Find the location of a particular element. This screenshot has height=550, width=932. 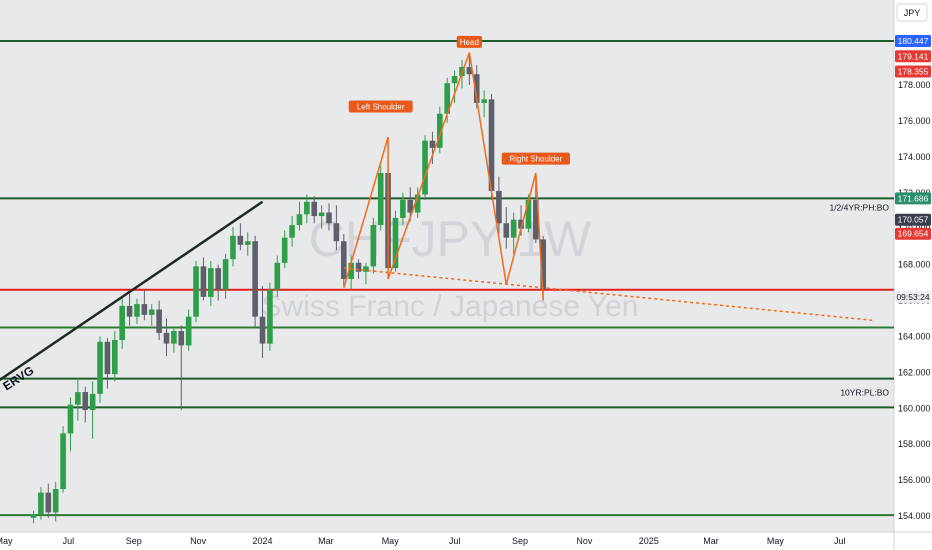

price-axis-tick: 174.000 is located at coordinates (914, 157).